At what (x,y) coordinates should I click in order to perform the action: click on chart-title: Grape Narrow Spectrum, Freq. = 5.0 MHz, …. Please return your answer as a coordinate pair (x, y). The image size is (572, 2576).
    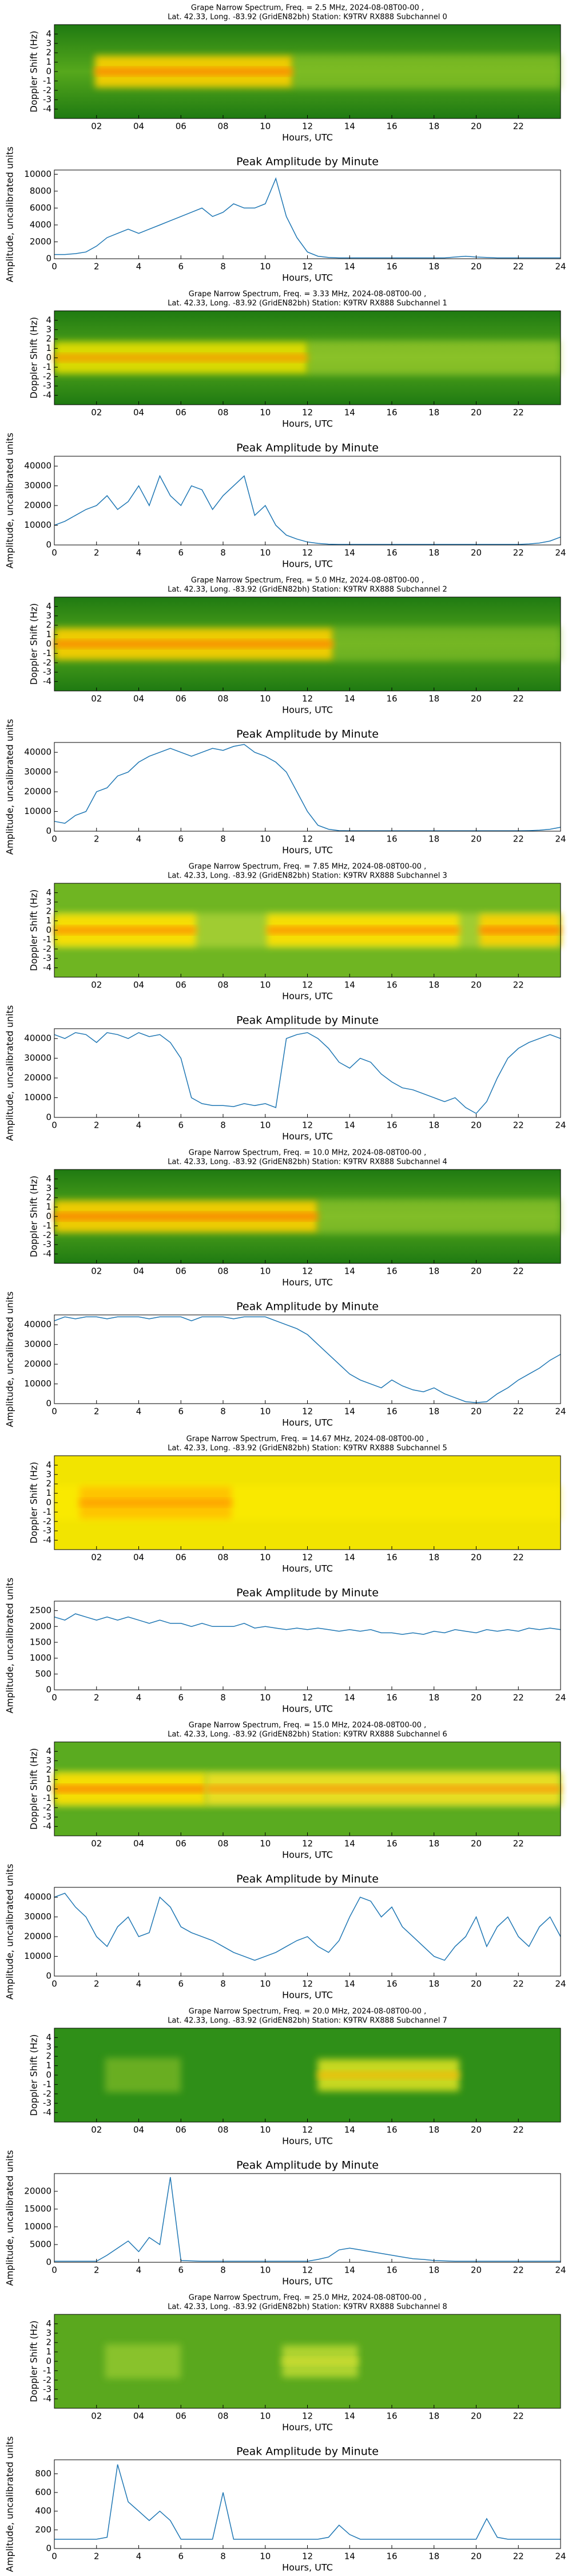
    Looking at the image, I should click on (307, 580).